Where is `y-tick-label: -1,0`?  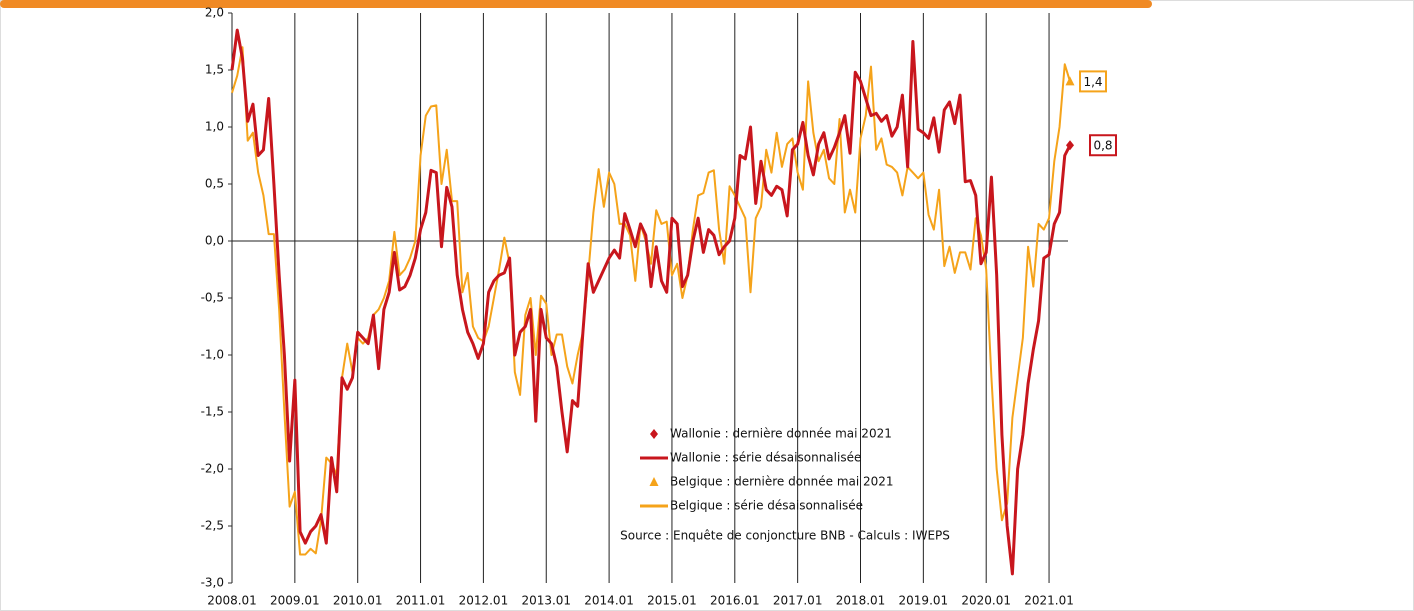
y-tick-label: -1,0 is located at coordinates (212, 355).